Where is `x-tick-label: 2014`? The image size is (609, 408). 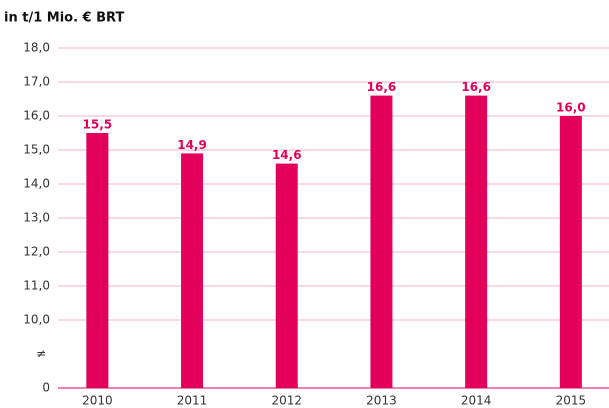 x-tick-label: 2014 is located at coordinates (476, 401).